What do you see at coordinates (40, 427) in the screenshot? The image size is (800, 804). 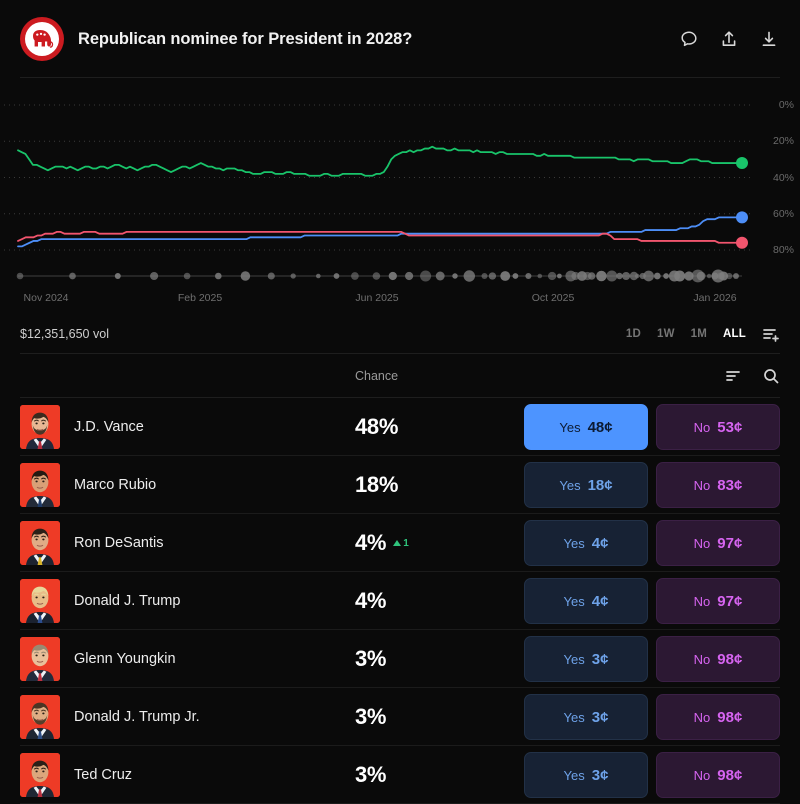 I see `avatar-jd-vance` at bounding box center [40, 427].